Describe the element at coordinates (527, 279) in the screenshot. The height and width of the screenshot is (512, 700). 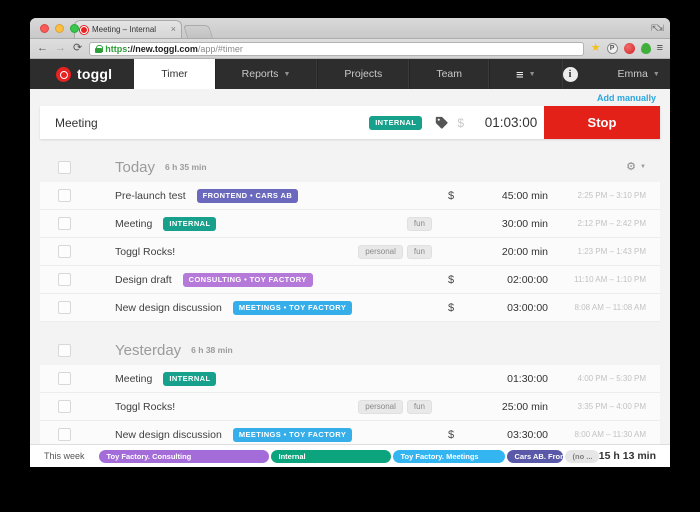
I see `entry-duration: 02:00:00` at that location.